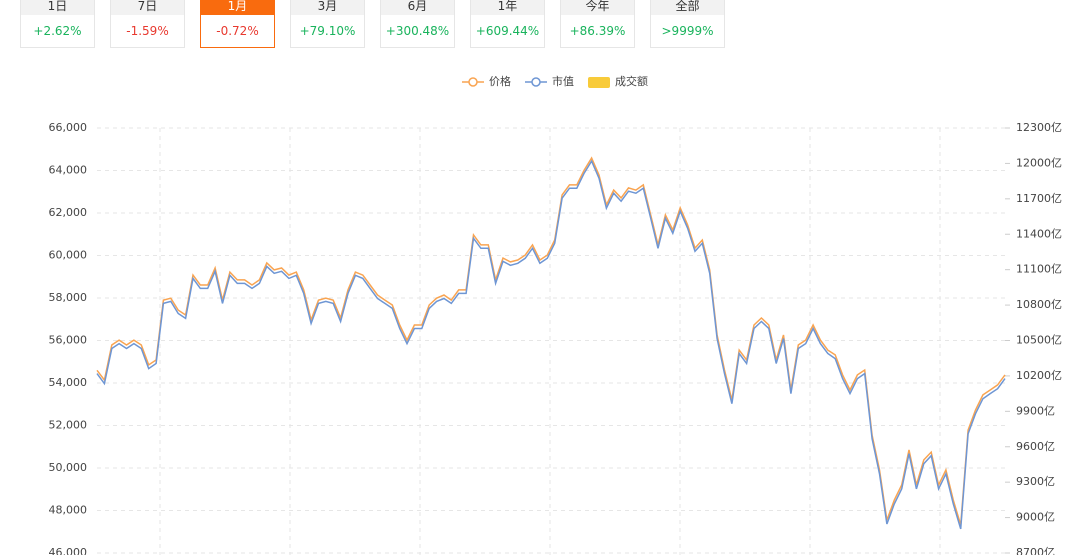 The width and height of the screenshot is (1080, 555). Describe the element at coordinates (1039, 375) in the screenshot. I see `y2-tick-label: 10200亿` at that location.